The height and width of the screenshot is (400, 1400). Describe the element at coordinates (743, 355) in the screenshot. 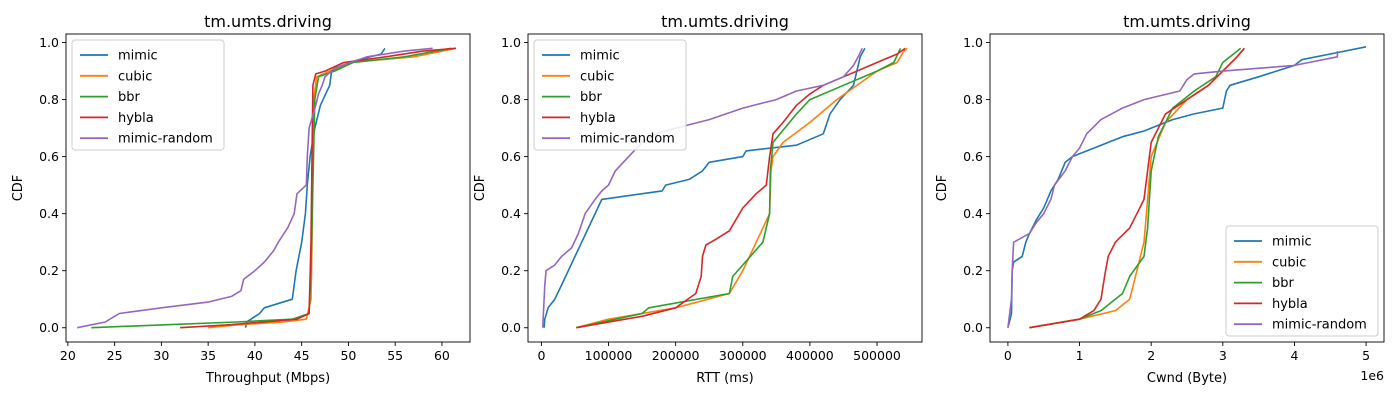

I see `x-tick-label: 300000` at that location.